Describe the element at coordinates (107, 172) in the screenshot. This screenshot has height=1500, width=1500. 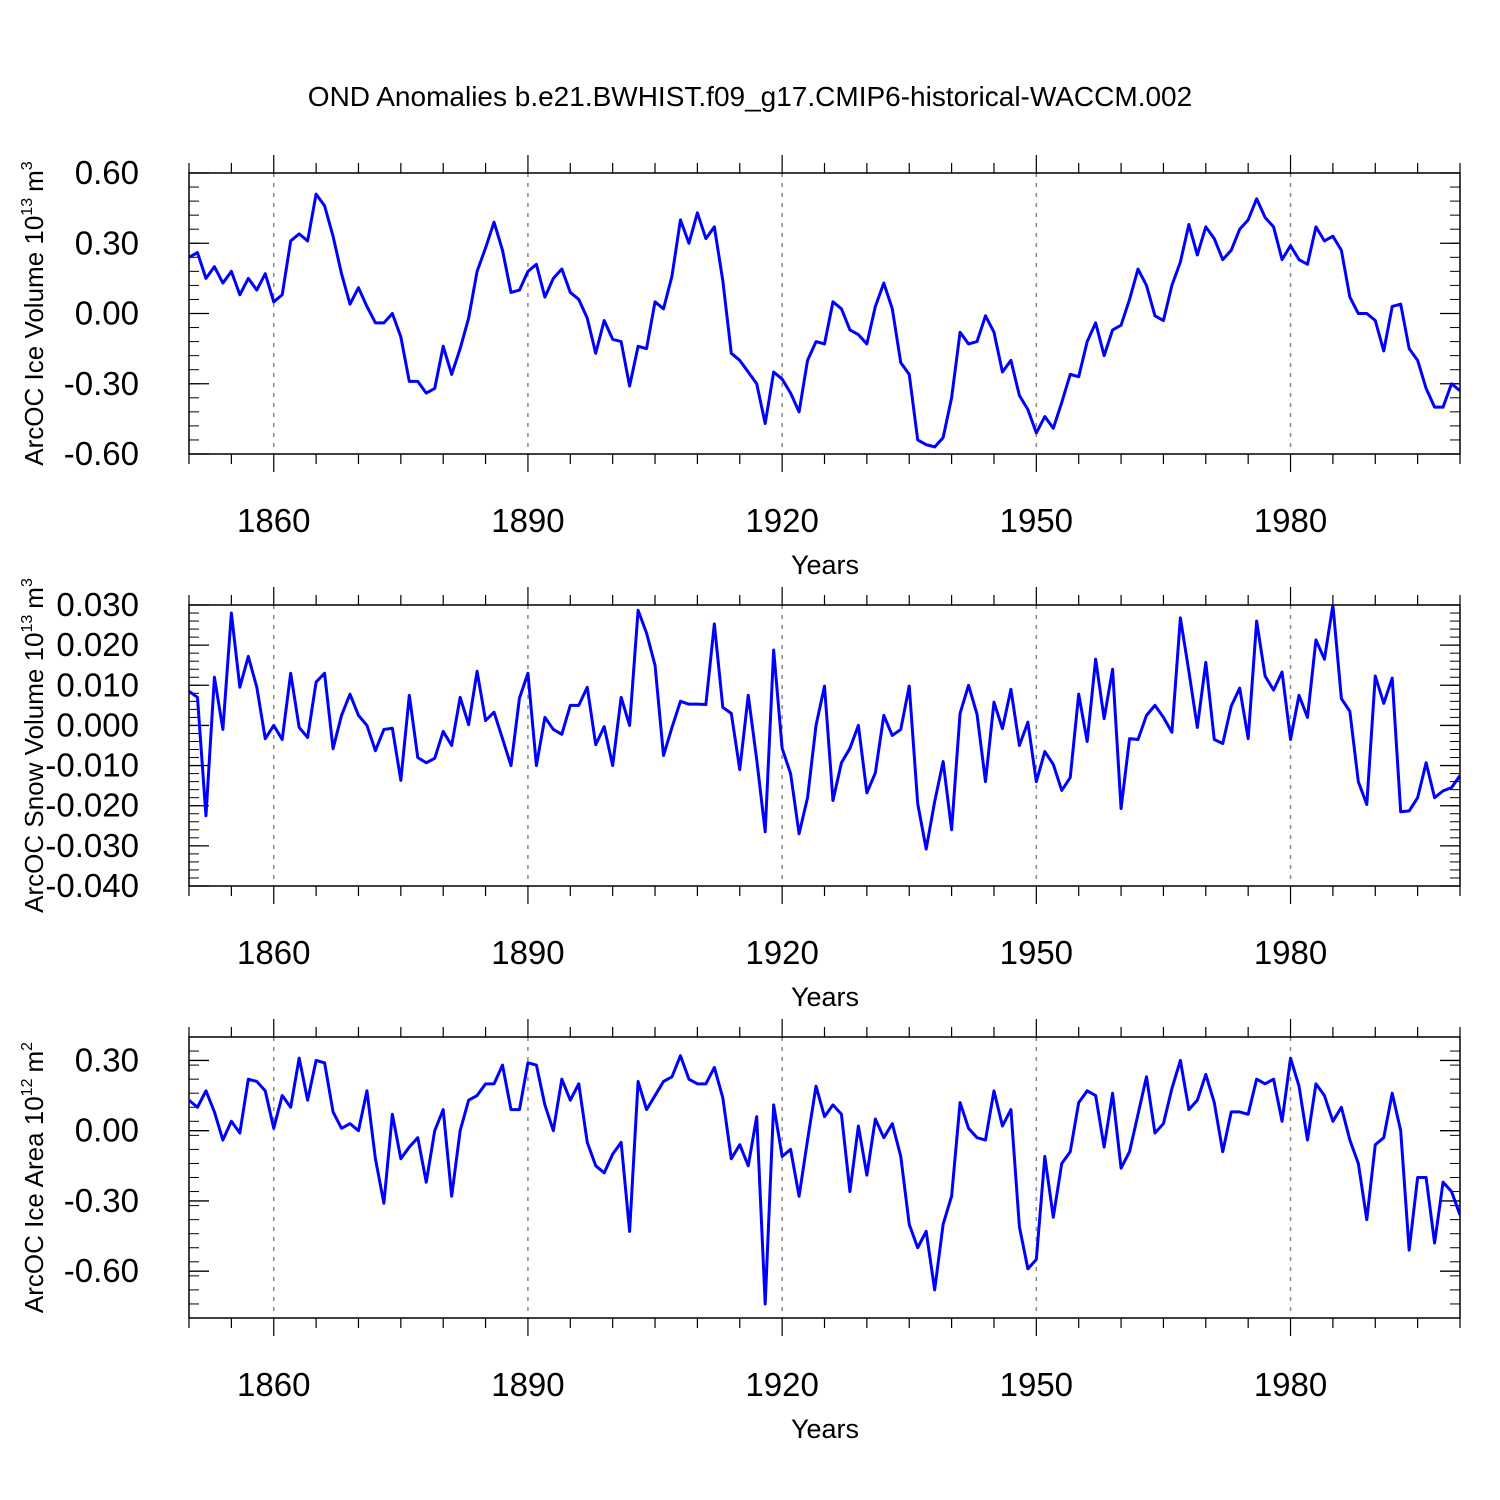
I see `y-tick-label: 0.60` at that location.